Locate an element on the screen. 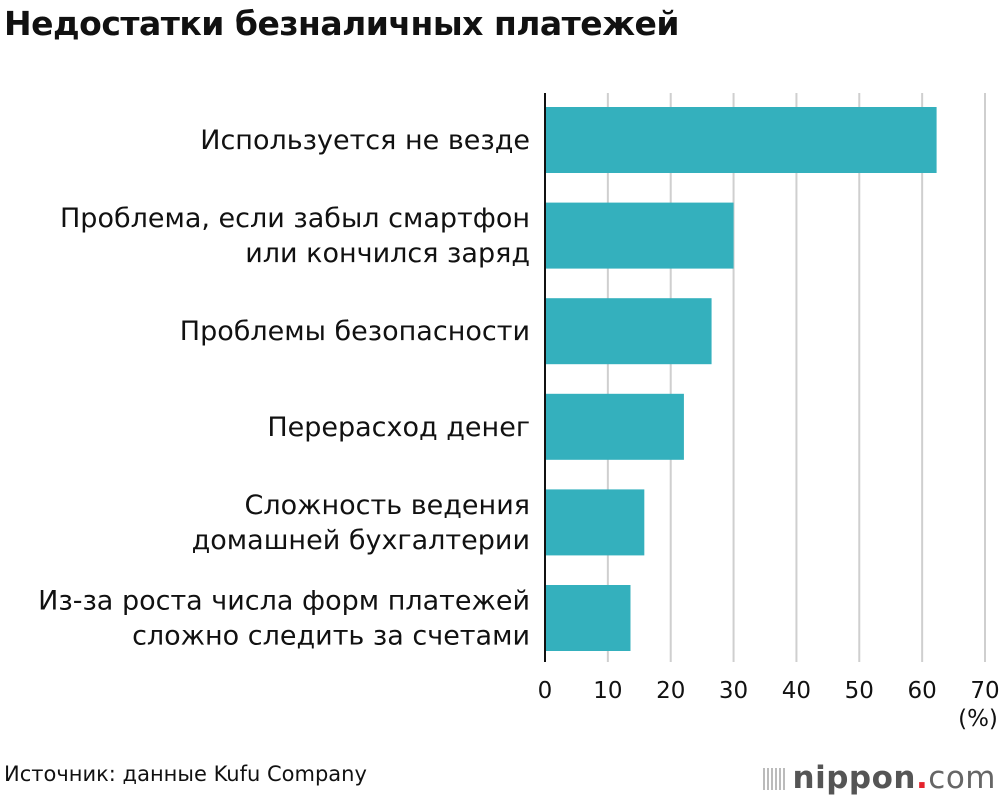 The width and height of the screenshot is (1000, 796). logo-tld: com is located at coordinates (962, 778).